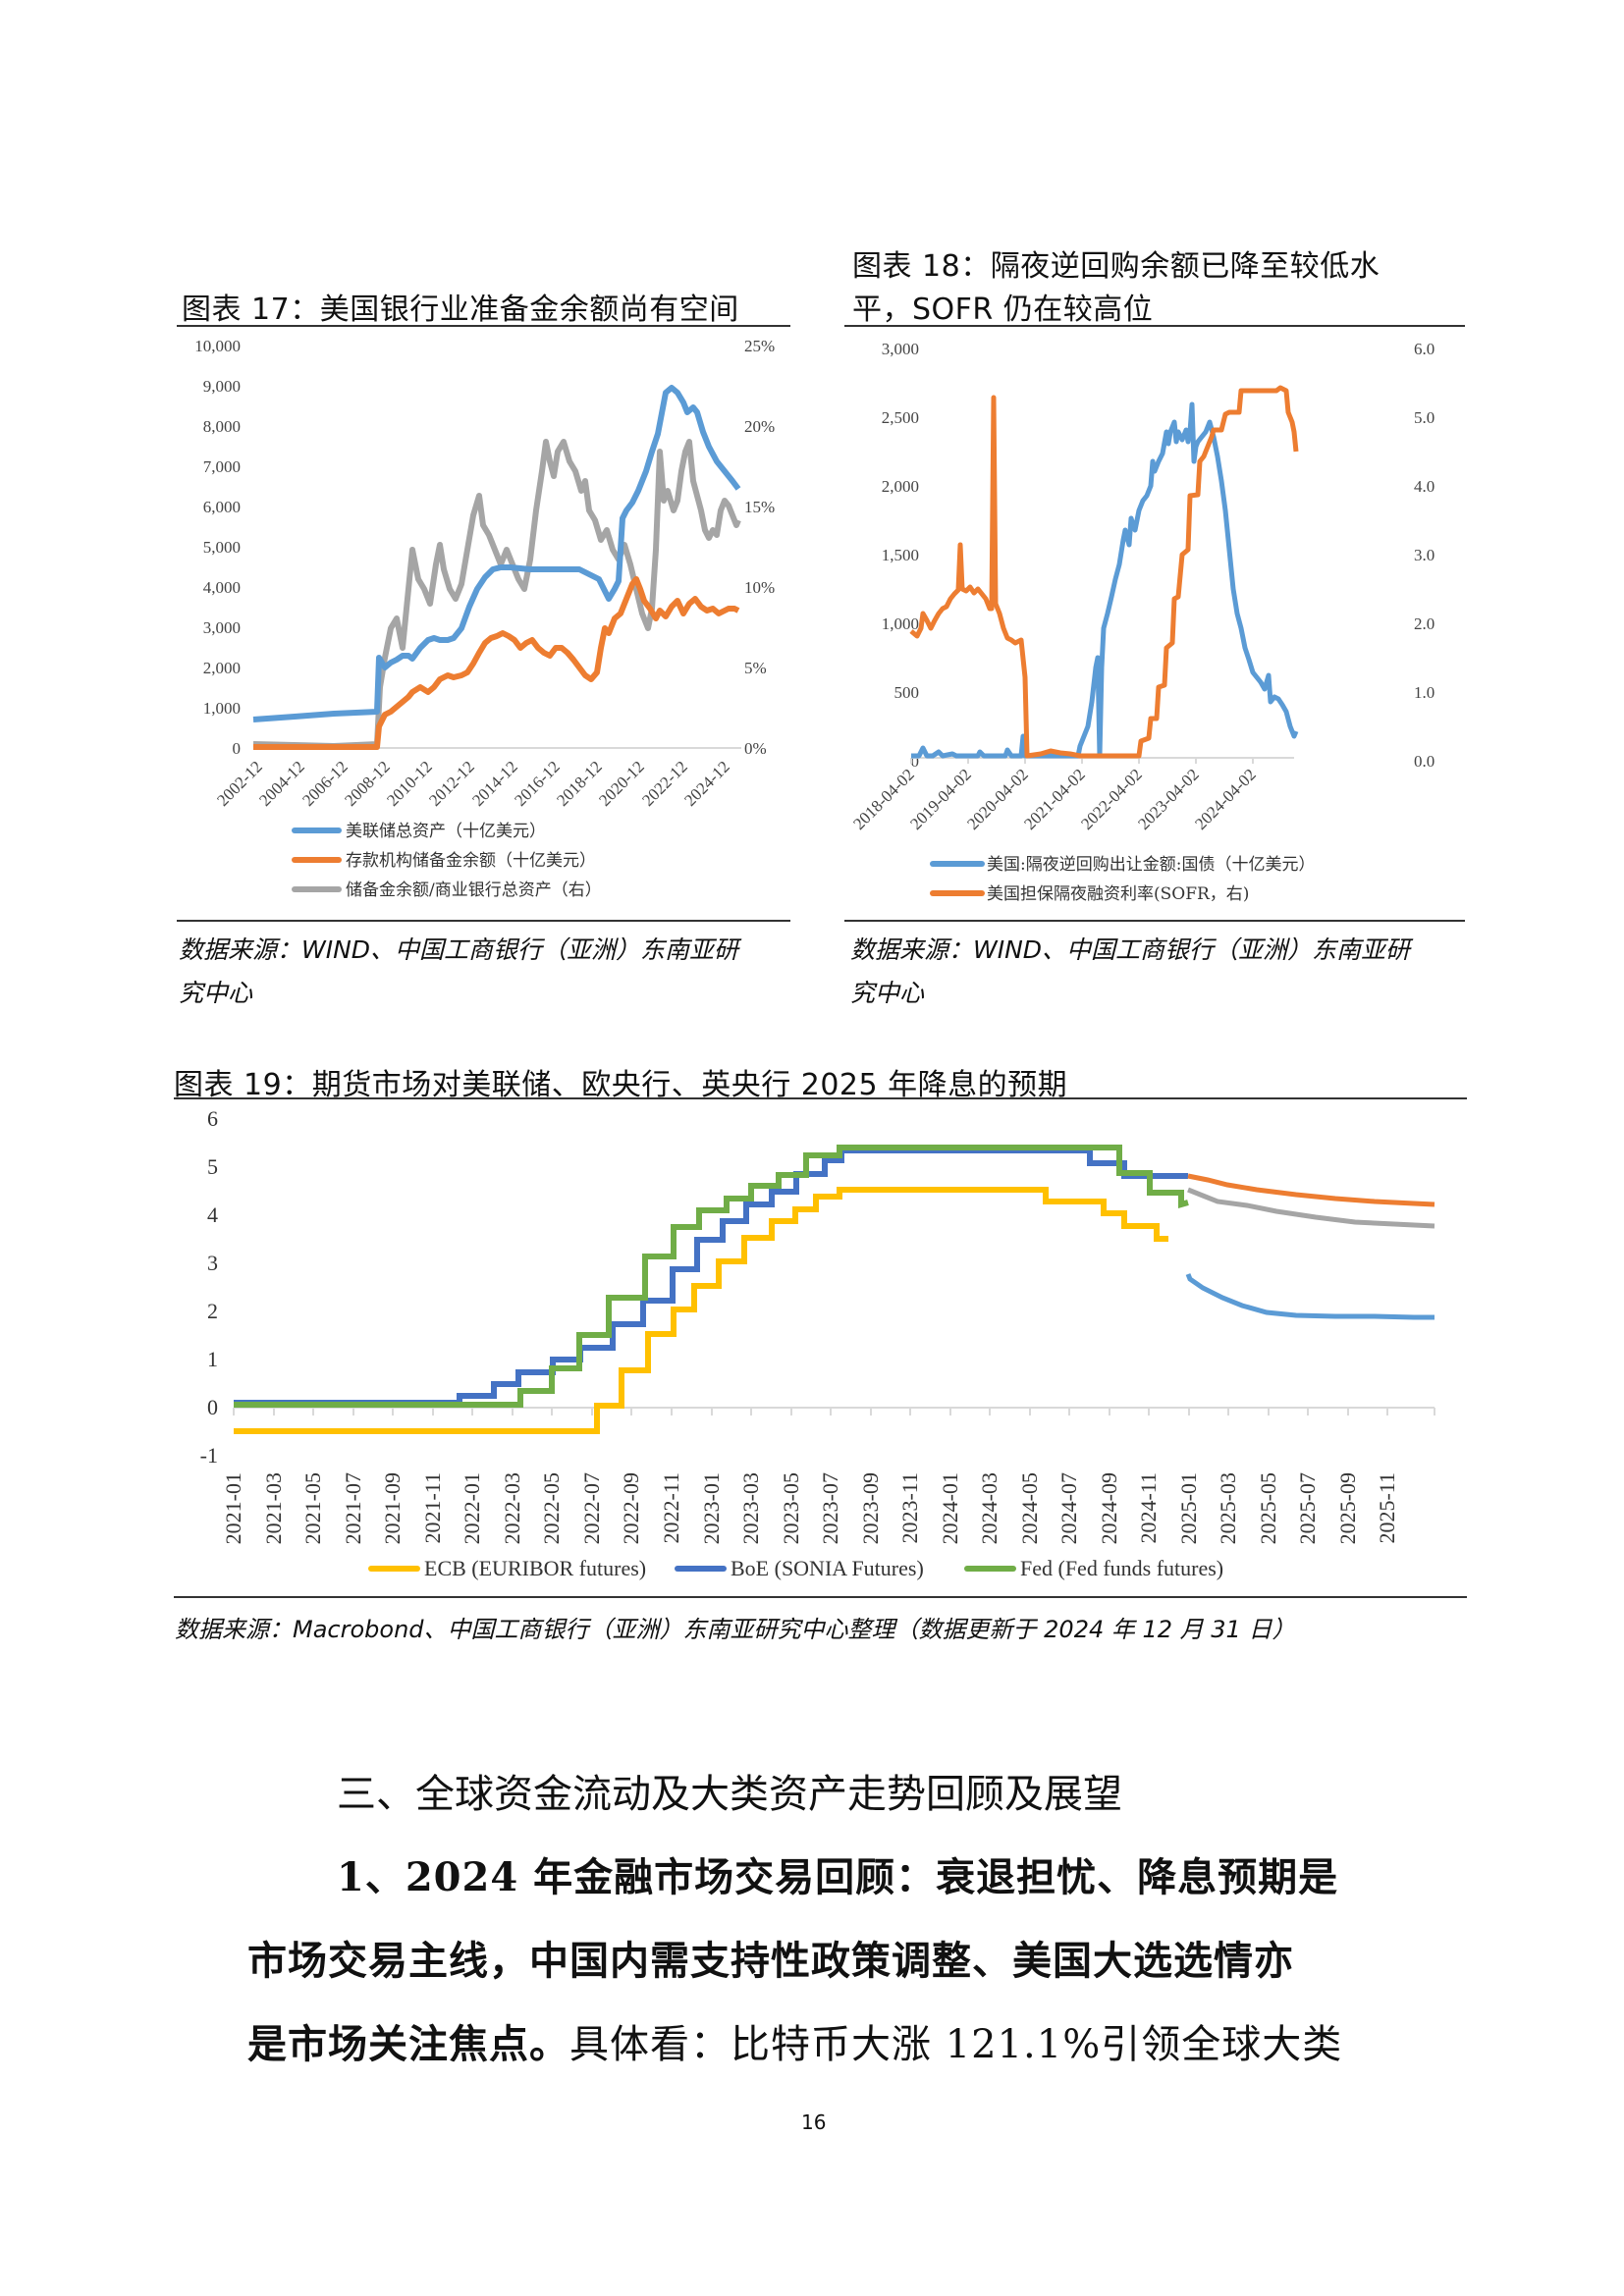 The height and width of the screenshot is (2296, 1624). I want to click on svg-text: 1,000, so click(222, 709).